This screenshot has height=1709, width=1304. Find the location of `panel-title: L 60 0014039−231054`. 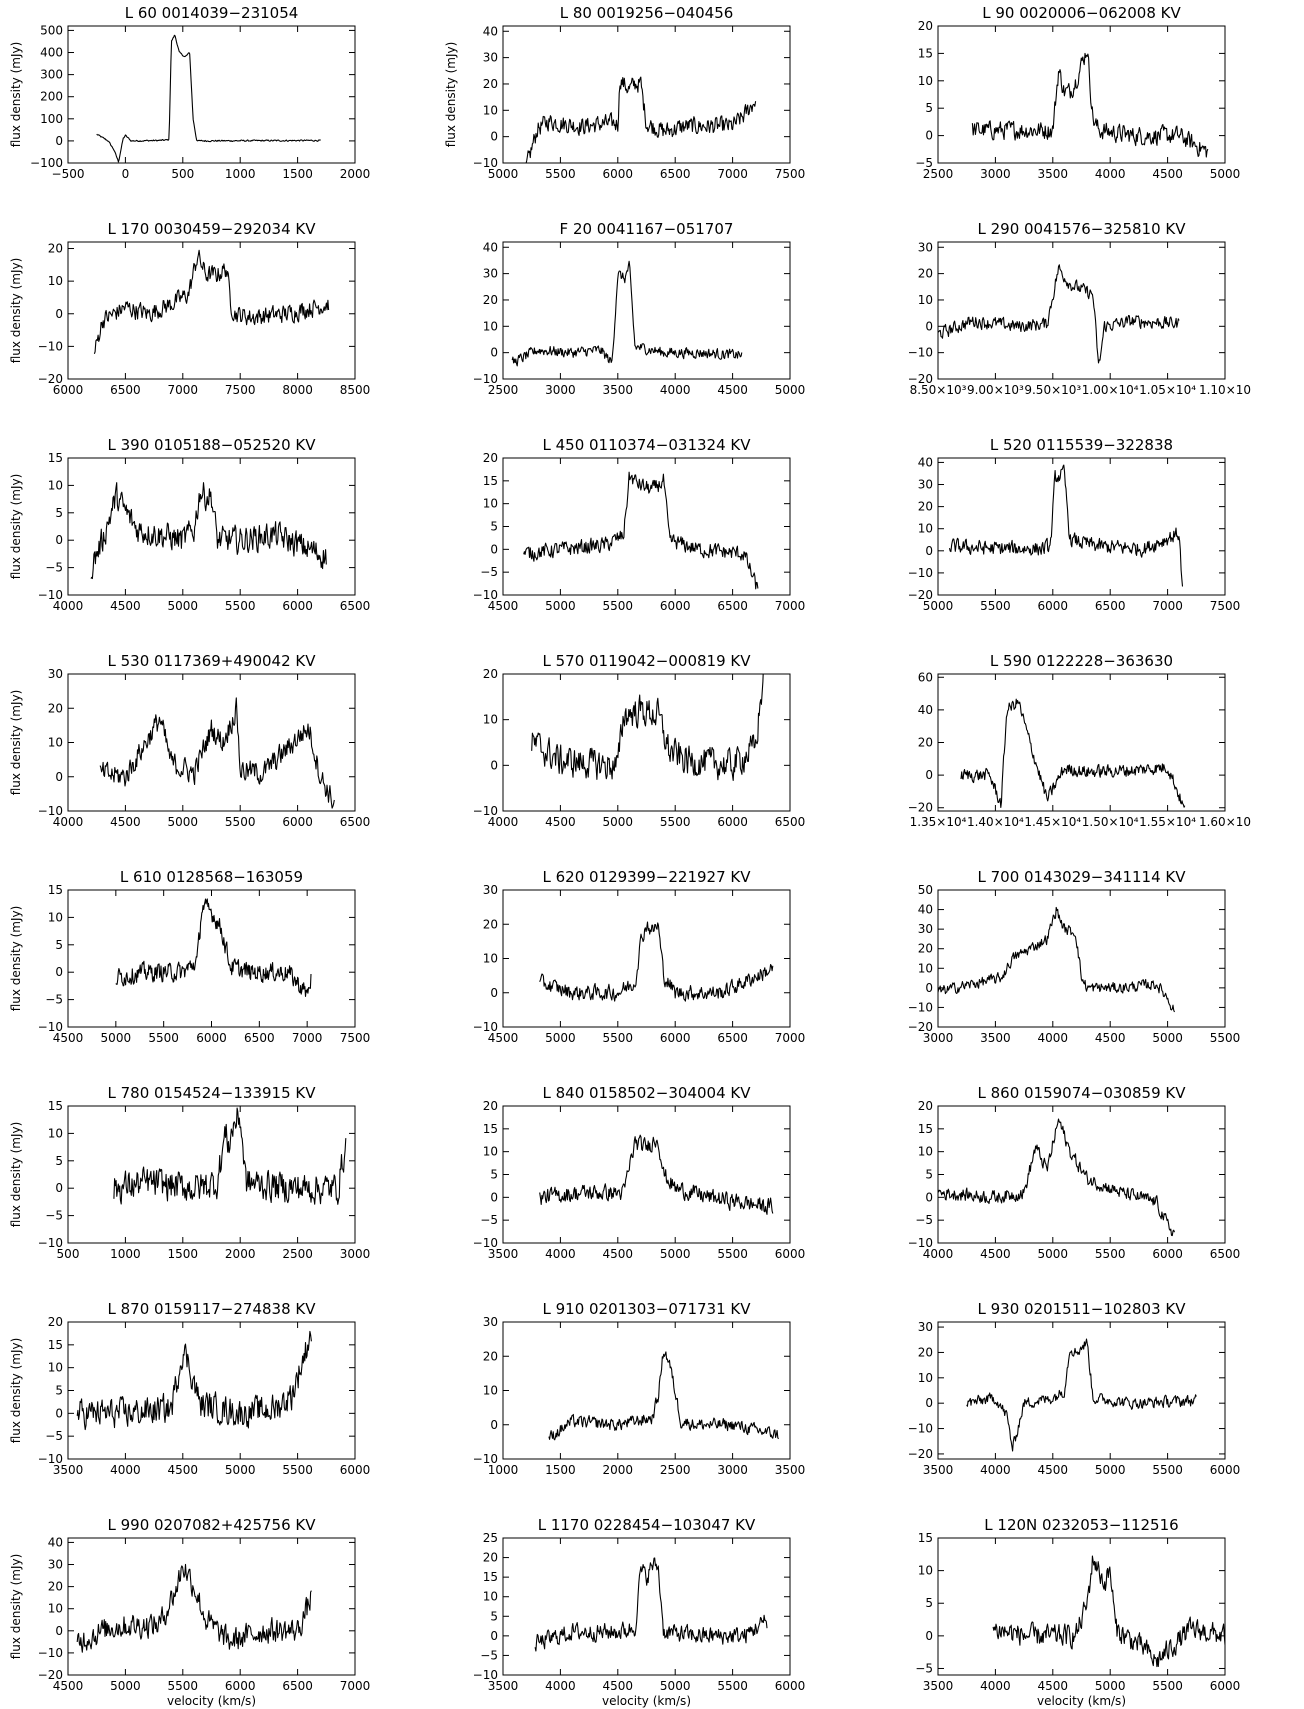

panel-title: L 60 0014039−231054 is located at coordinates (212, 13).